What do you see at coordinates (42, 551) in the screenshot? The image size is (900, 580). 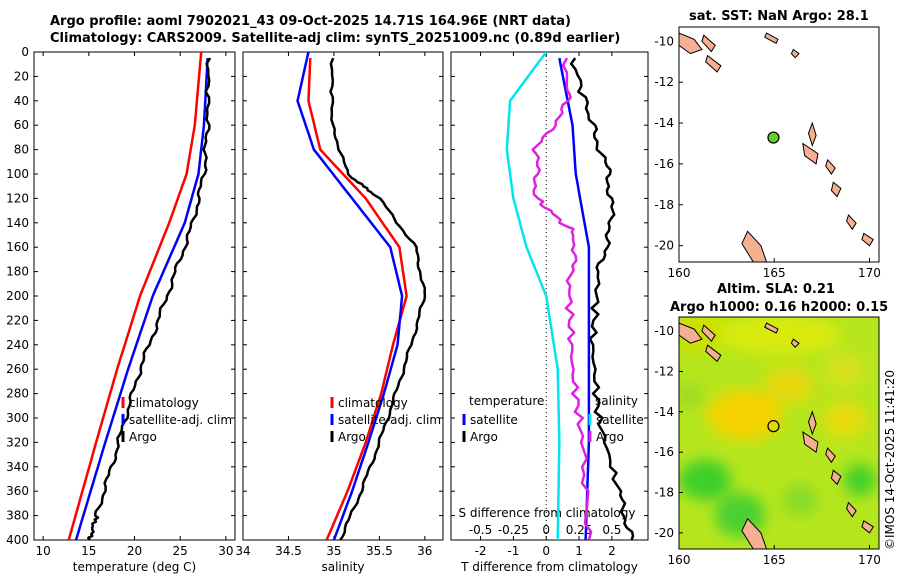 I see `x-tick-label: 10` at bounding box center [42, 551].